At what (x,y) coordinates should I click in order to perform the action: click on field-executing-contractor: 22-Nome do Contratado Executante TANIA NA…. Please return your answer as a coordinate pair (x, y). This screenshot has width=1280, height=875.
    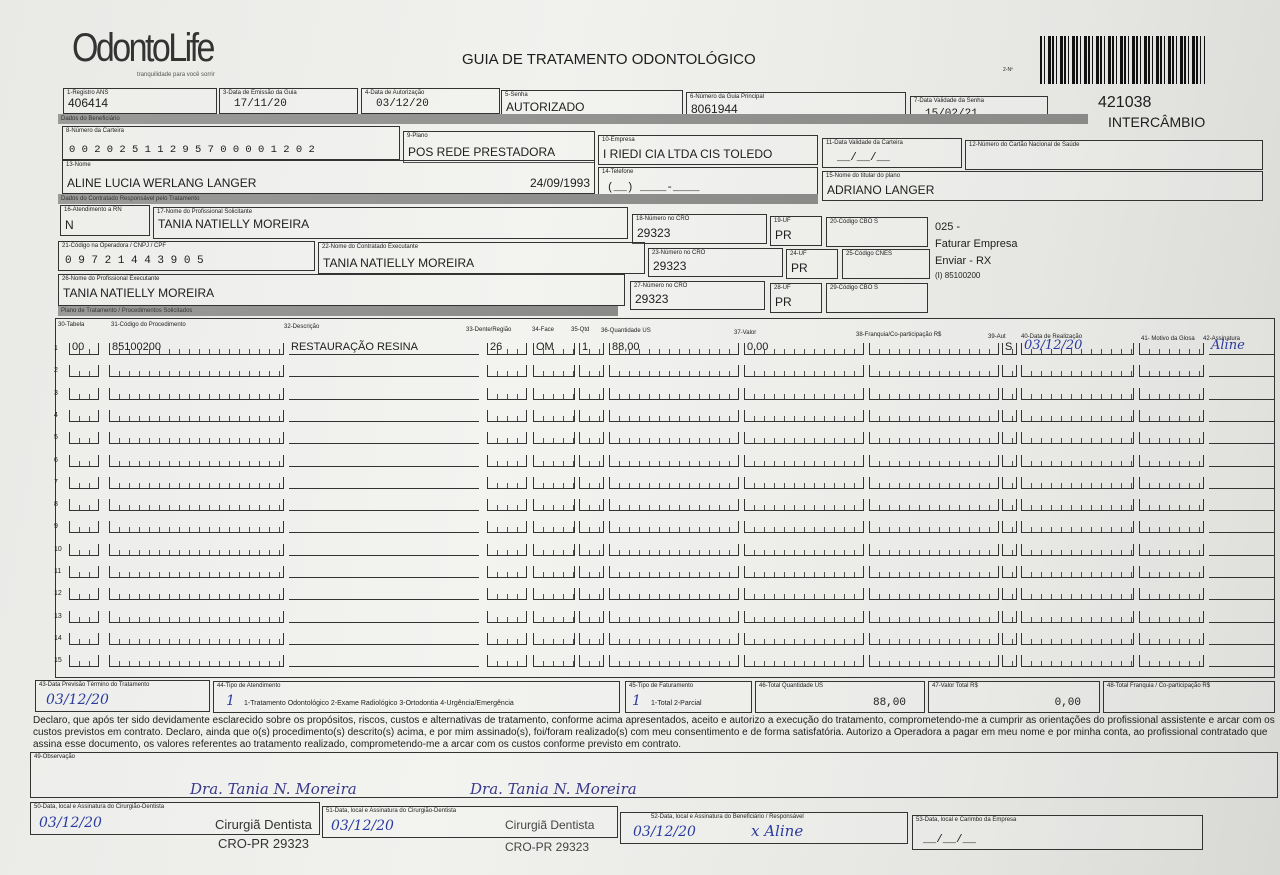
    Looking at the image, I should click on (481, 258).